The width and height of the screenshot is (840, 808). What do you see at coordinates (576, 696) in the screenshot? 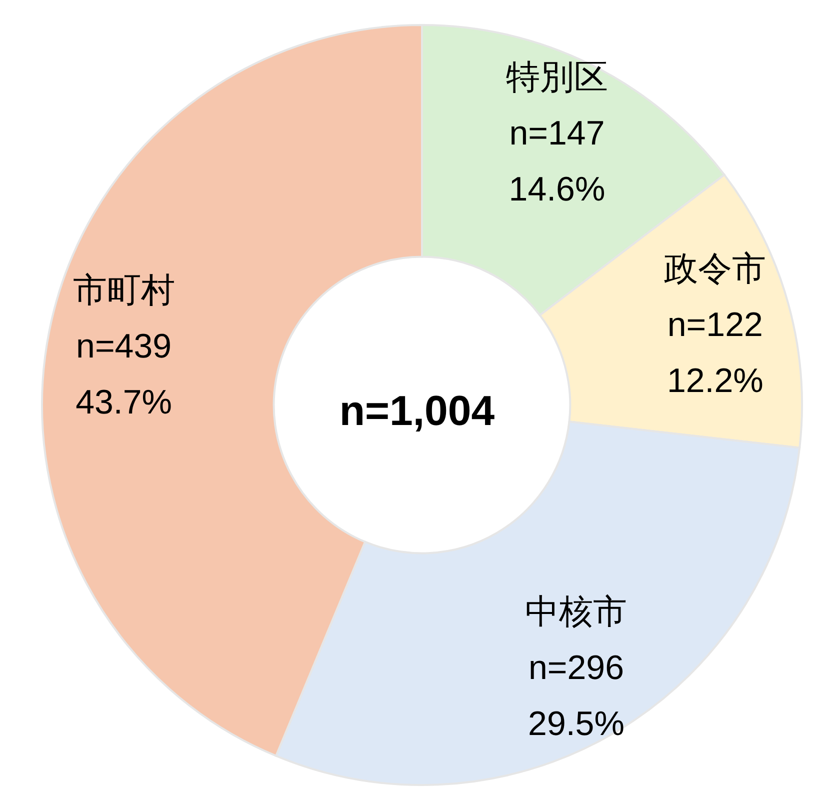
I see `data-label: n=296 29.5%` at bounding box center [576, 696].